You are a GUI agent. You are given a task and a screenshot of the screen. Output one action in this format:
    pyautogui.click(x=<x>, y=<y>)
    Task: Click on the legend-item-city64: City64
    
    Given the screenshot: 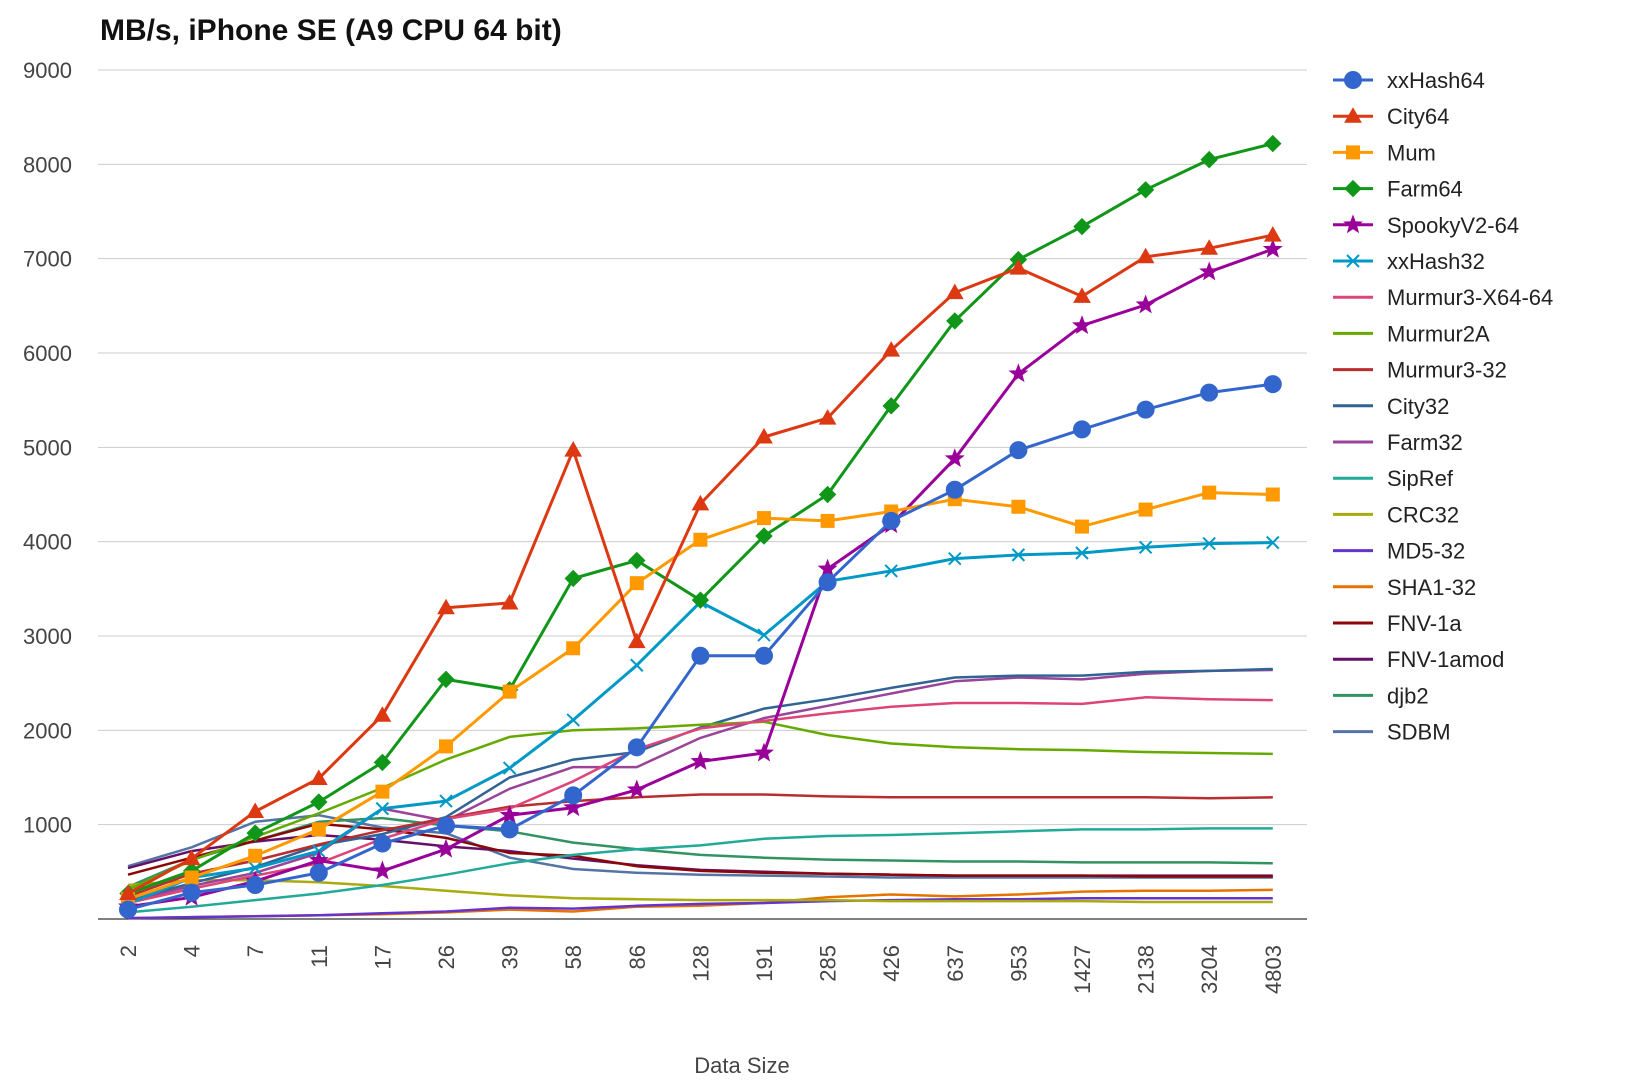 What is the action you would take?
    pyautogui.click(x=1391, y=116)
    